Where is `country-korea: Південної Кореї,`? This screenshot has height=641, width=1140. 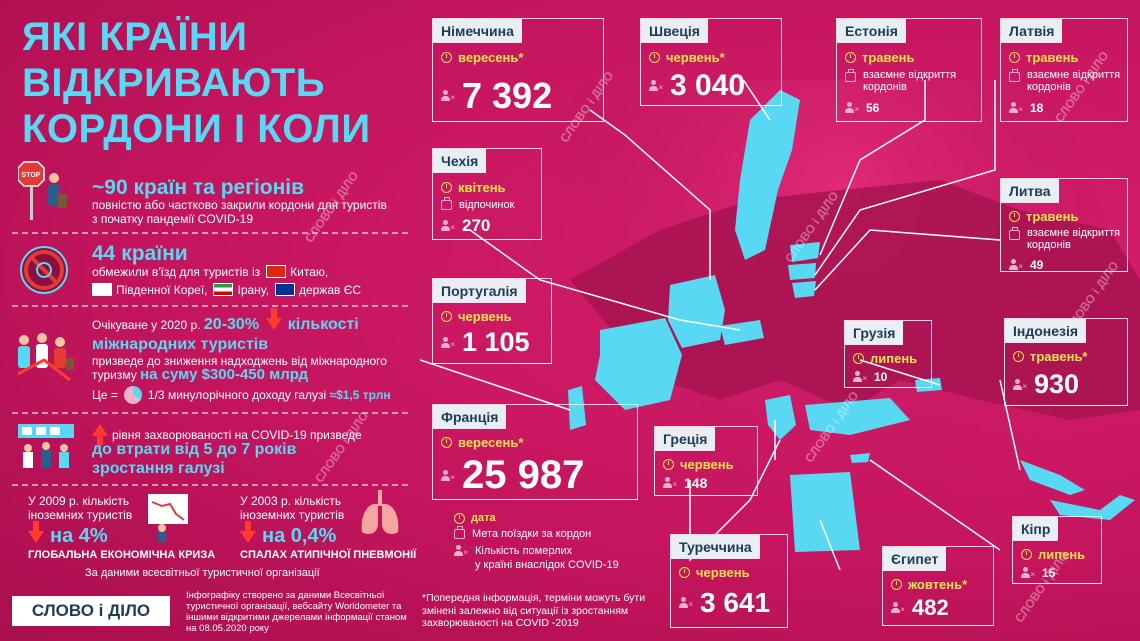 country-korea: Південної Кореї, is located at coordinates (162, 290).